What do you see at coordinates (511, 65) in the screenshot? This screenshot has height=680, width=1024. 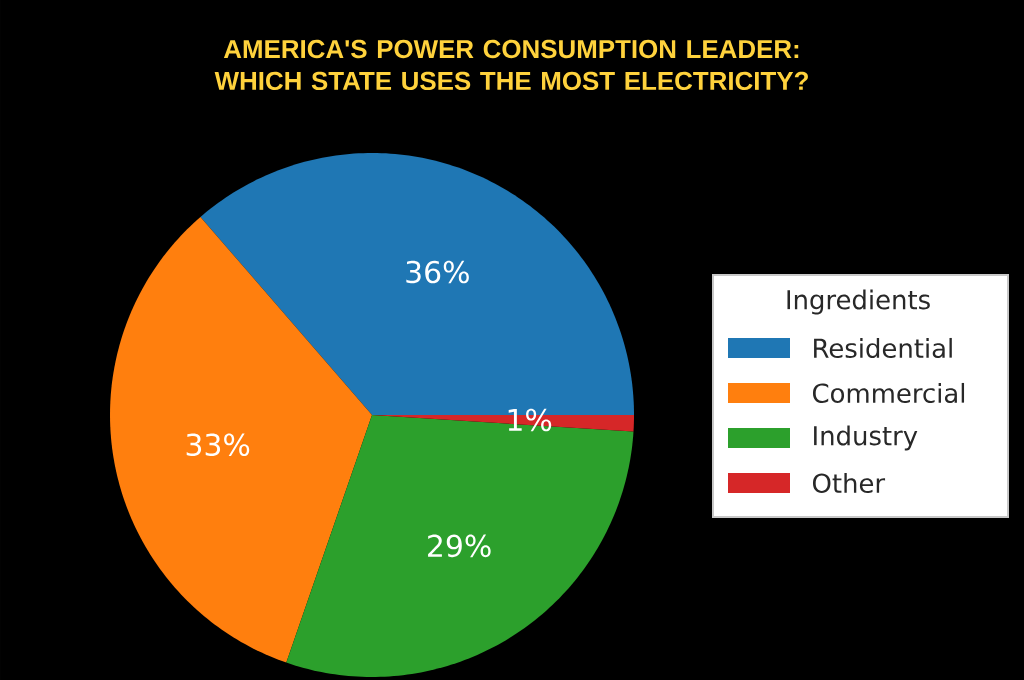 I see `chart-title: AMERICA'S POWER CONSUMPTION LEADER: WHICH STATE USES THE MOST ELECTRICITY?` at bounding box center [511, 65].